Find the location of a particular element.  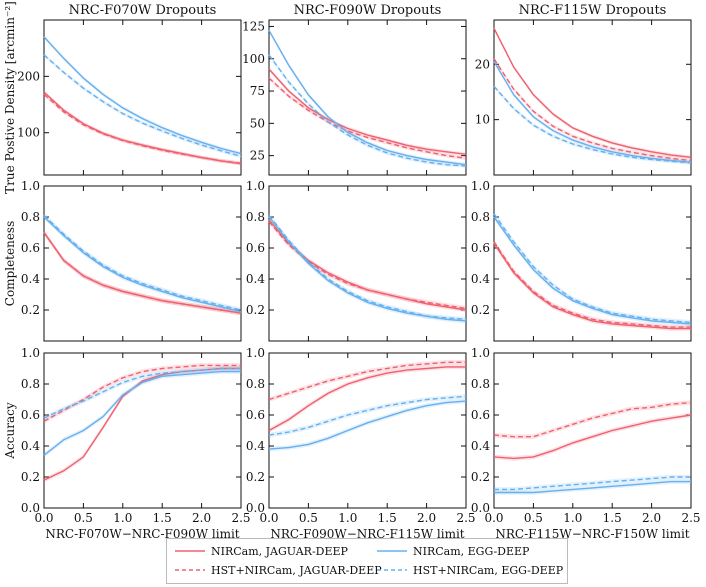

panel-title: NRC-F115W Dropouts is located at coordinates (593, 10).